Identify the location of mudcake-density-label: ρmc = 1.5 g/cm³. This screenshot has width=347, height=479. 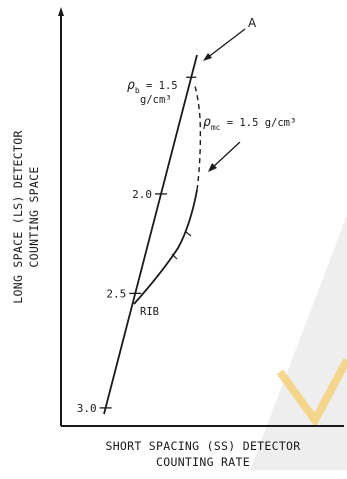
(249, 123).